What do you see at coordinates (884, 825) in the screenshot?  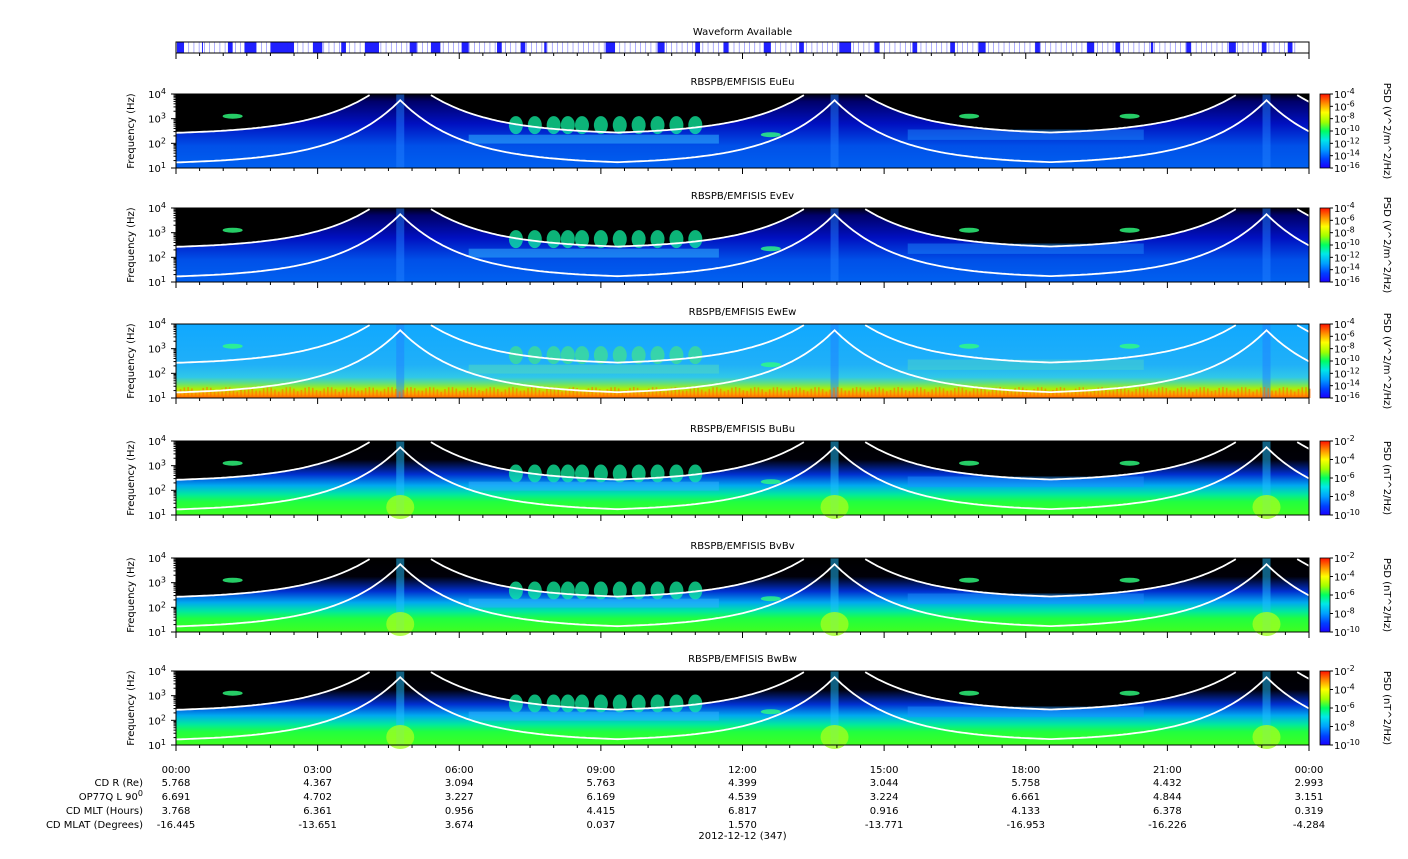 I see `ephemeris-value: -13.771` at bounding box center [884, 825].